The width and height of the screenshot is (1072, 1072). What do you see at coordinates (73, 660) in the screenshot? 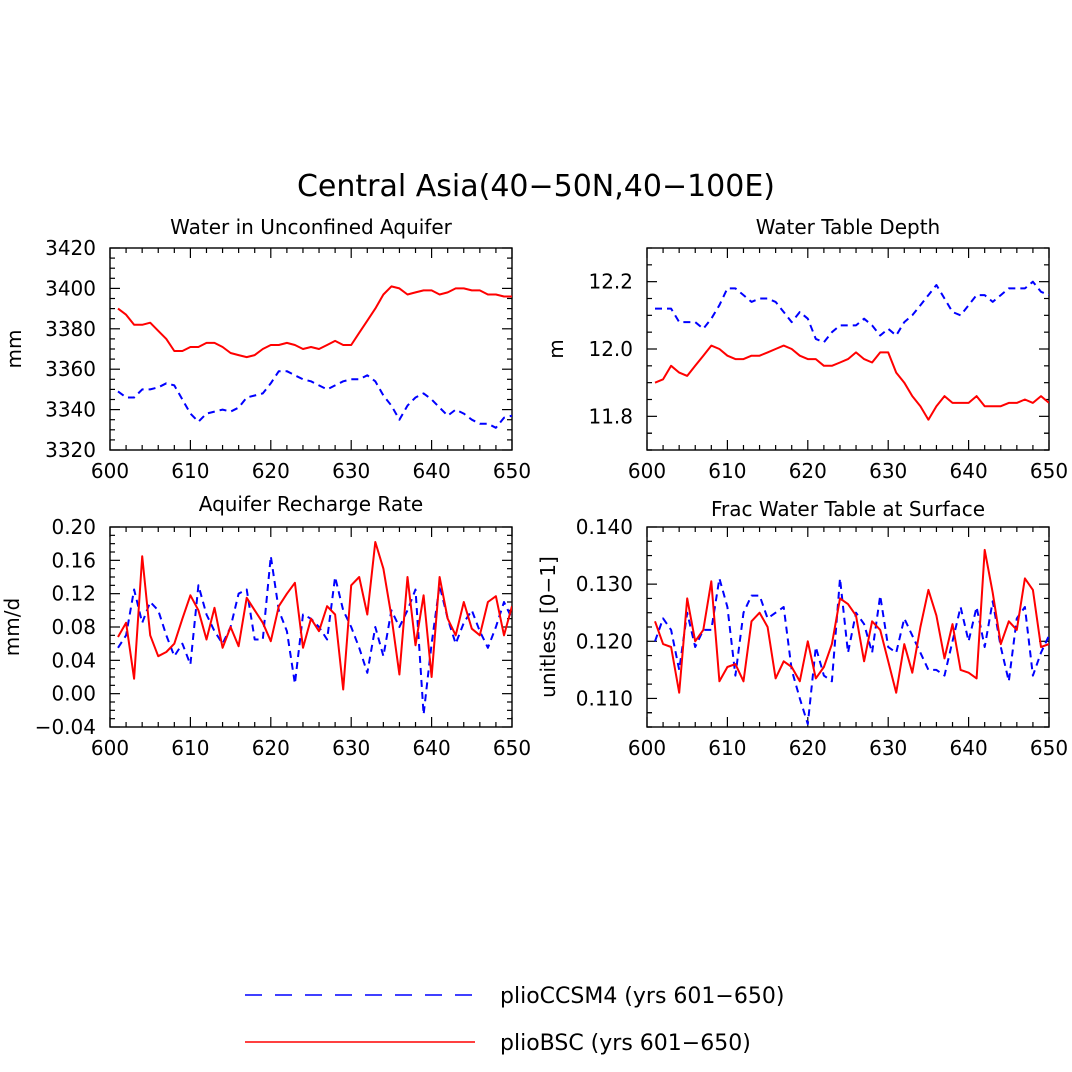
I see `aquifer-recharge-rate-ytick-label-0p04: 0.04` at bounding box center [73, 660].